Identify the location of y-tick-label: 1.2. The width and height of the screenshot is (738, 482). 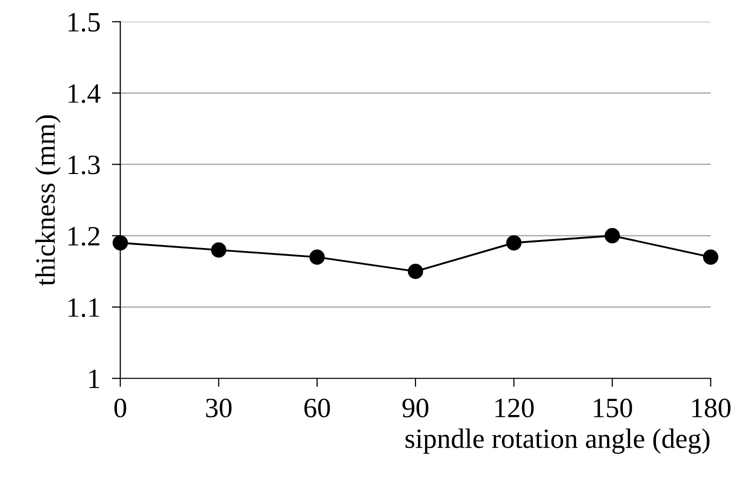
(84, 236).